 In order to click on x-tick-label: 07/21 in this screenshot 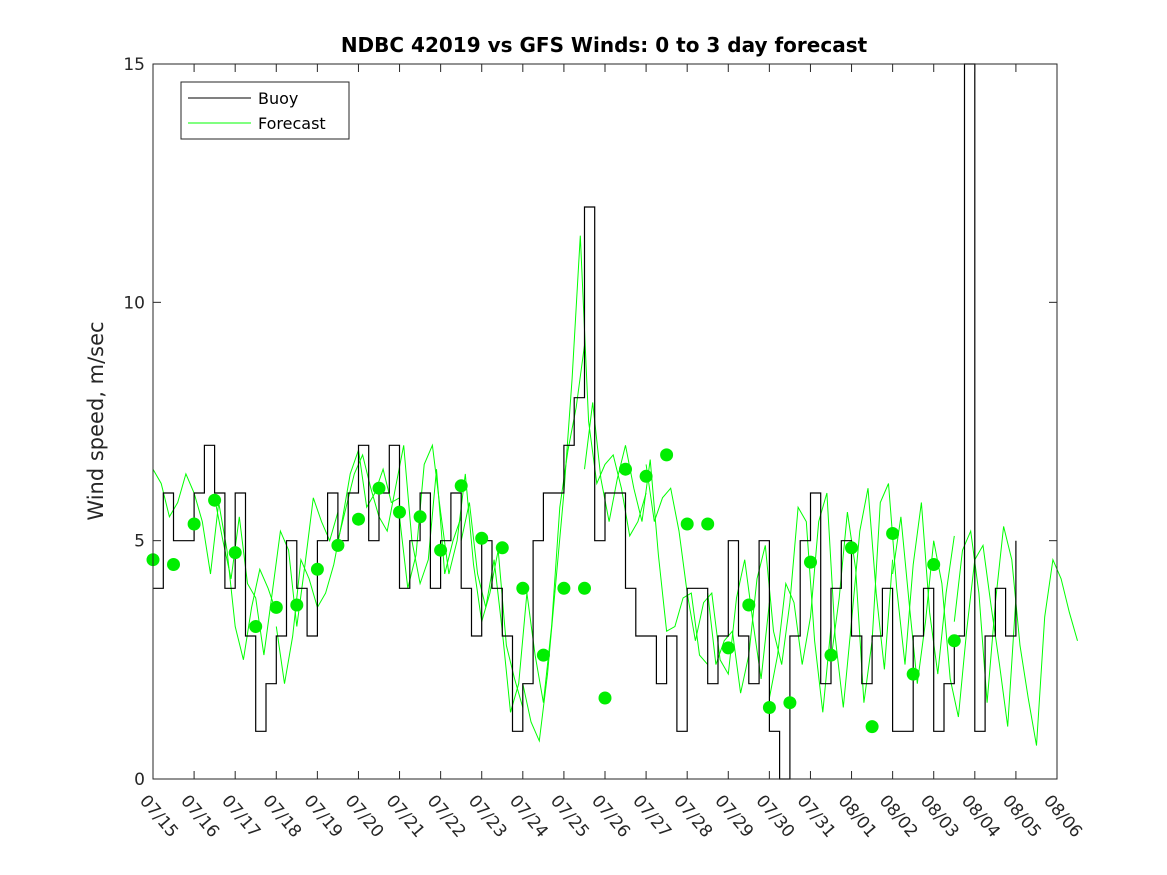, I will do `click(405, 816)`.